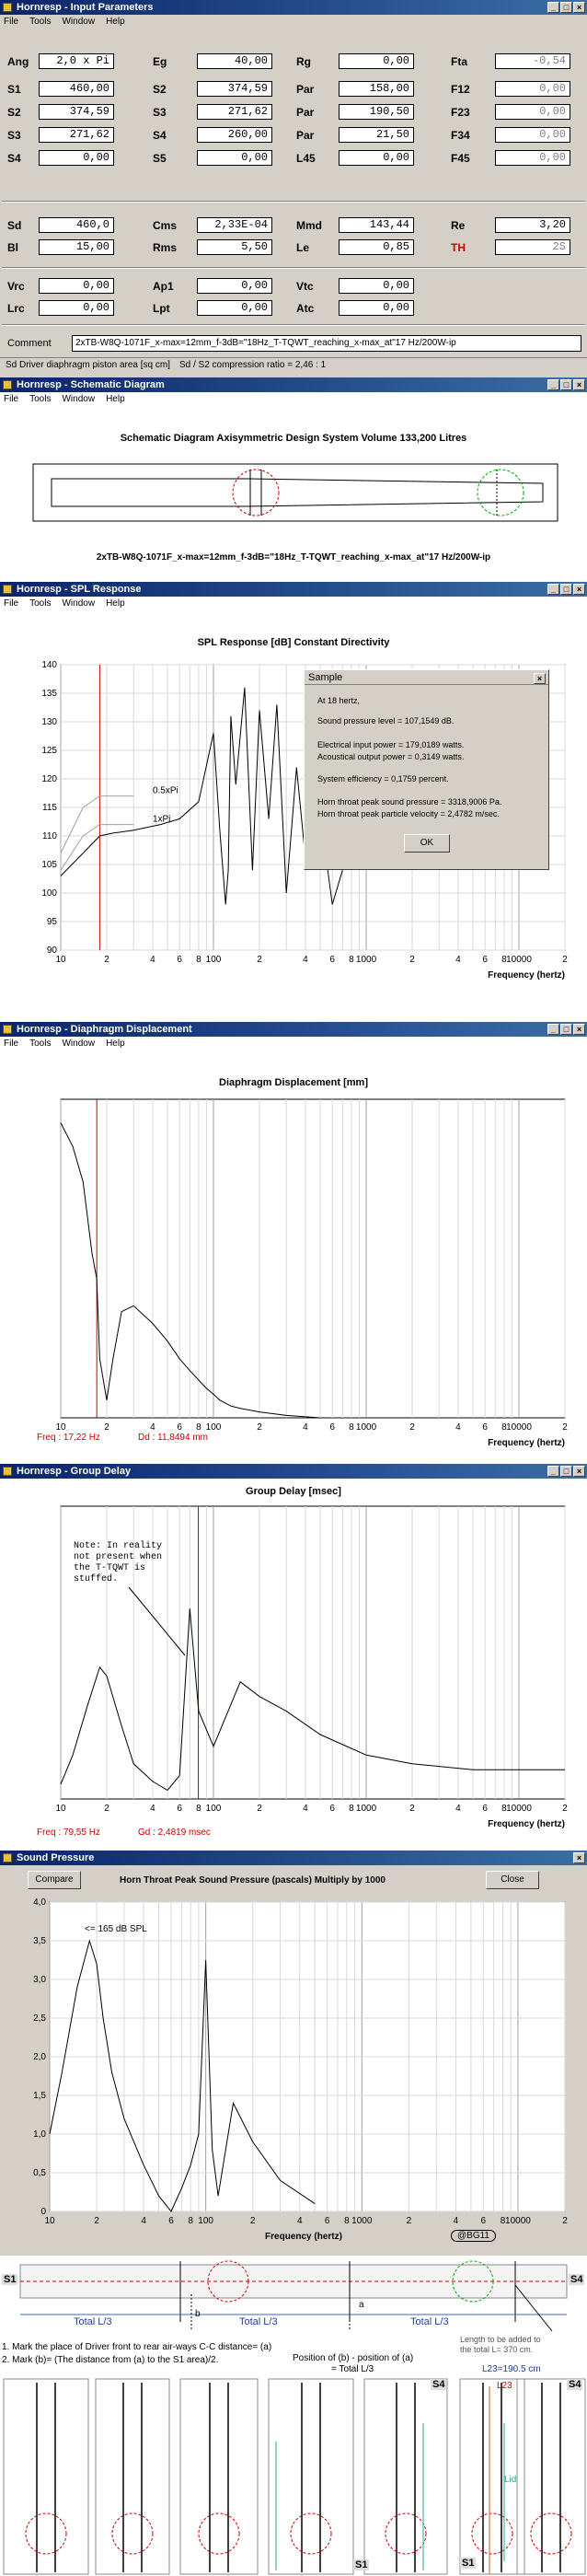 This screenshot has width=587, height=2576. What do you see at coordinates (532, 225) in the screenshot?
I see `param-value-re: 3,20` at bounding box center [532, 225].